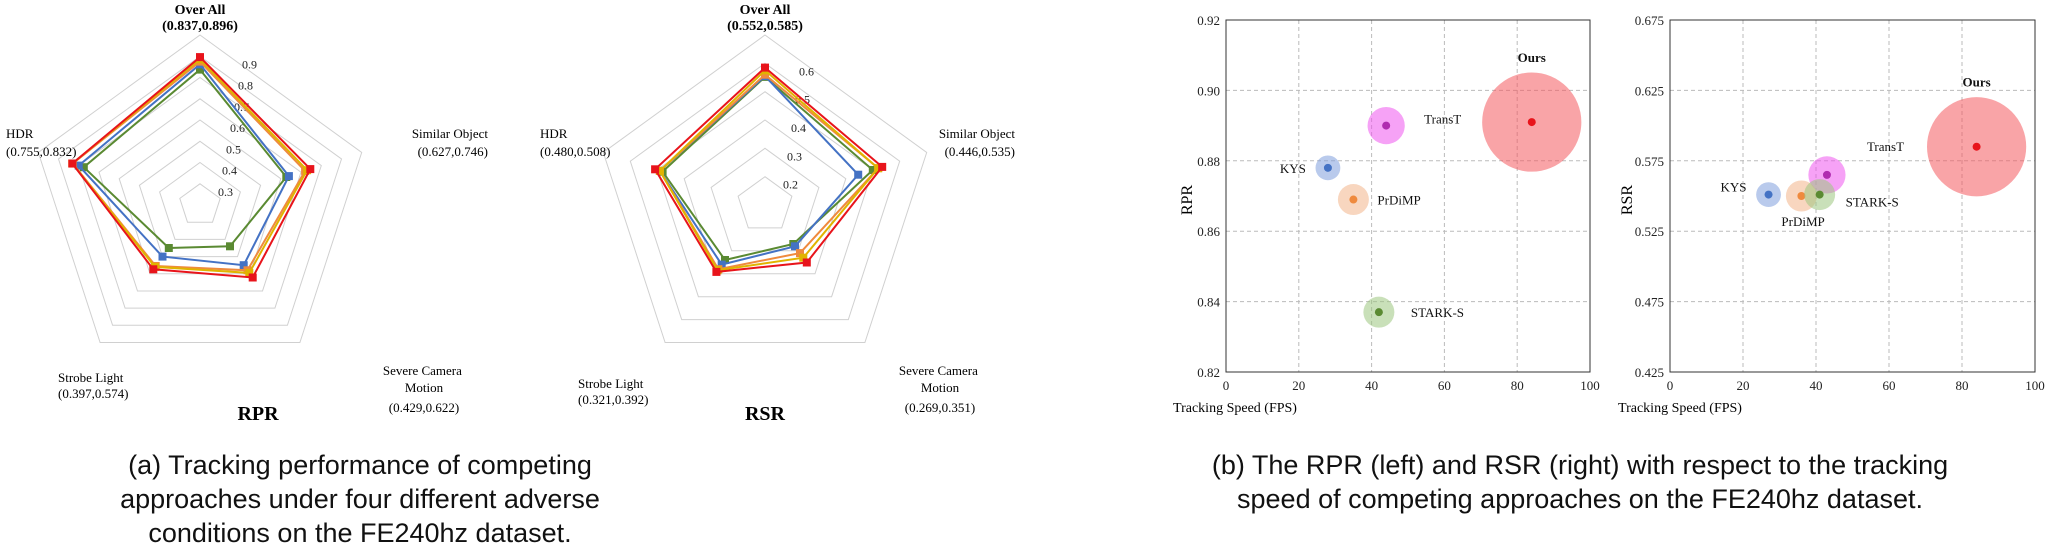  Describe the element at coordinates (200, 26) in the screenshot. I see `axis-range-overall: (0.837,0.896)` at that location.